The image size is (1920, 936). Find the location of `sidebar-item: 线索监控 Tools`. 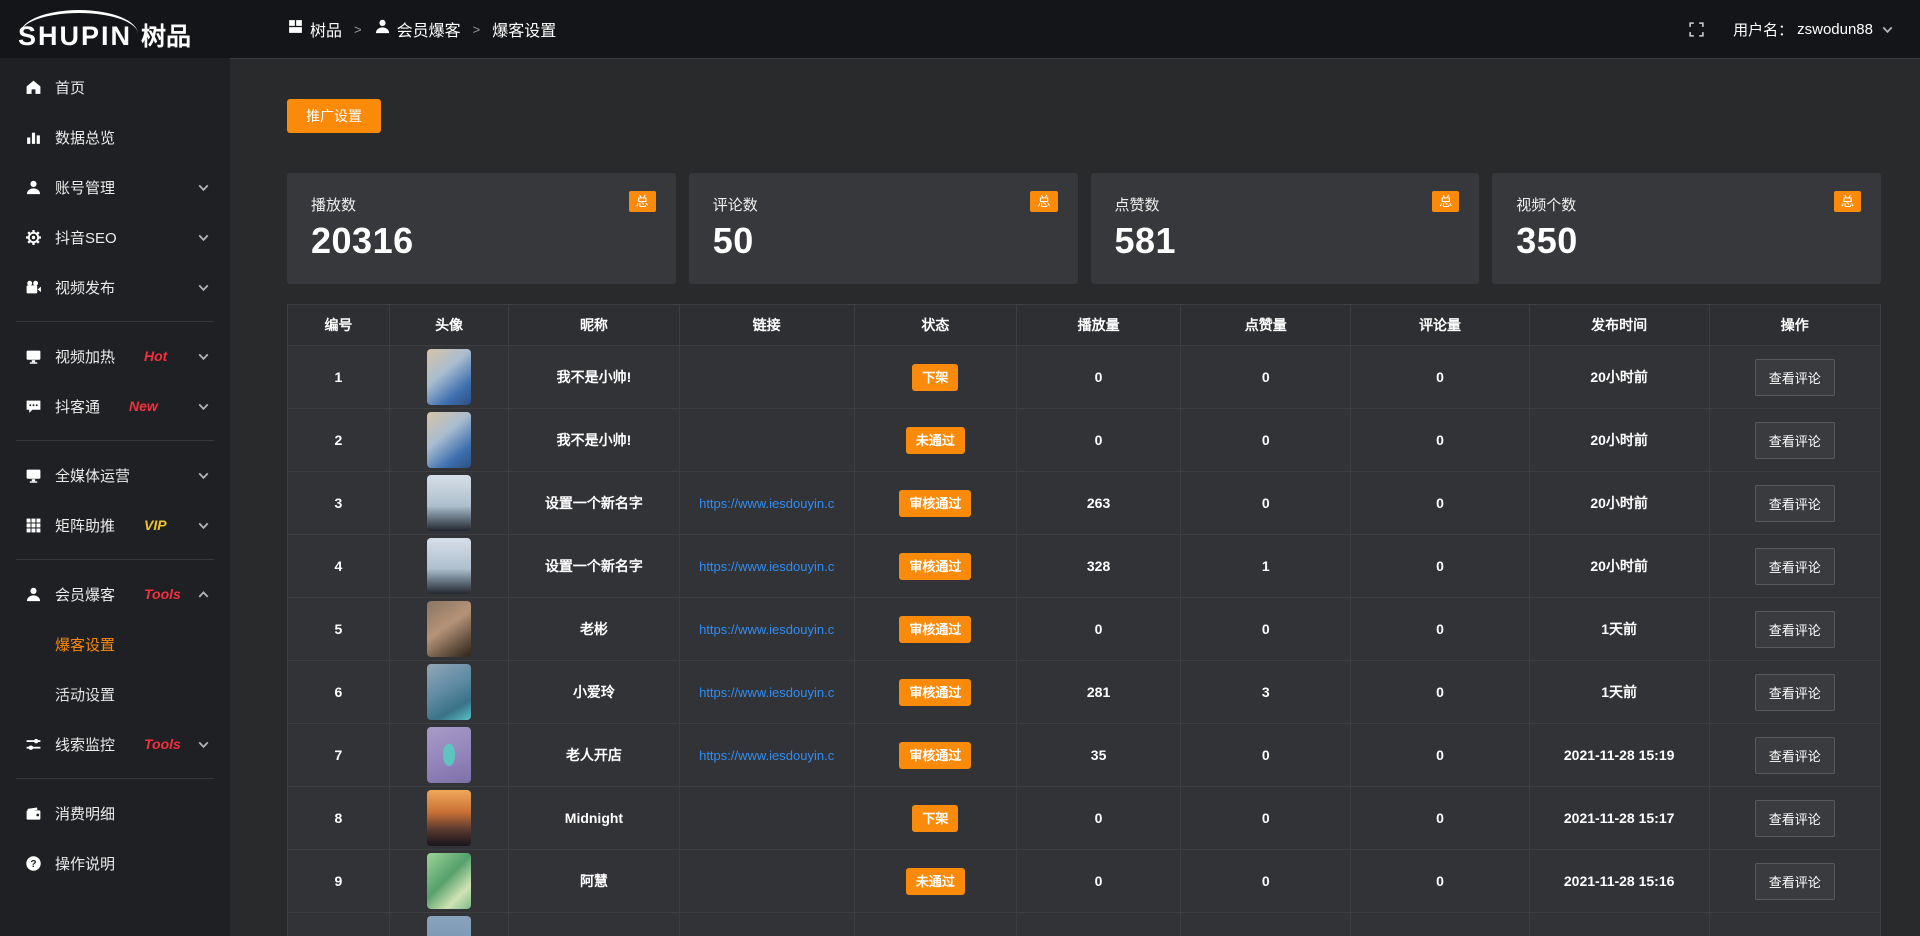

sidebar-item: 线索监控 Tools is located at coordinates (115, 744).